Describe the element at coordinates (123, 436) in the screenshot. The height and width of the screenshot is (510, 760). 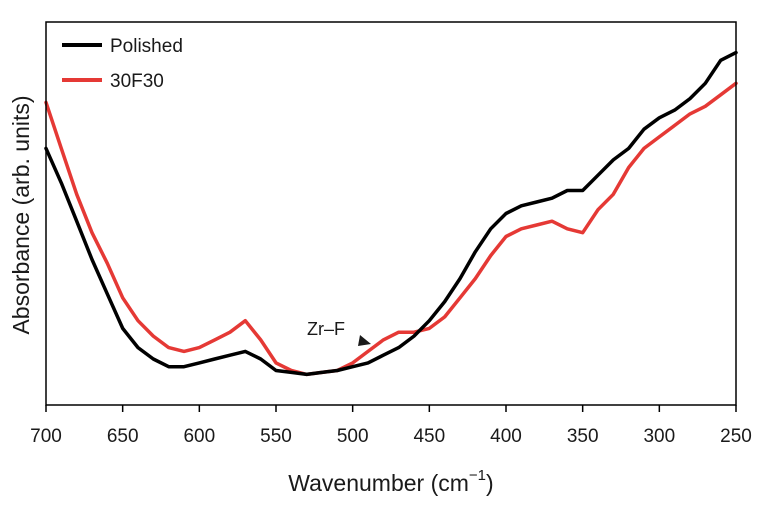
I see `x-tick-label: 650` at that location.